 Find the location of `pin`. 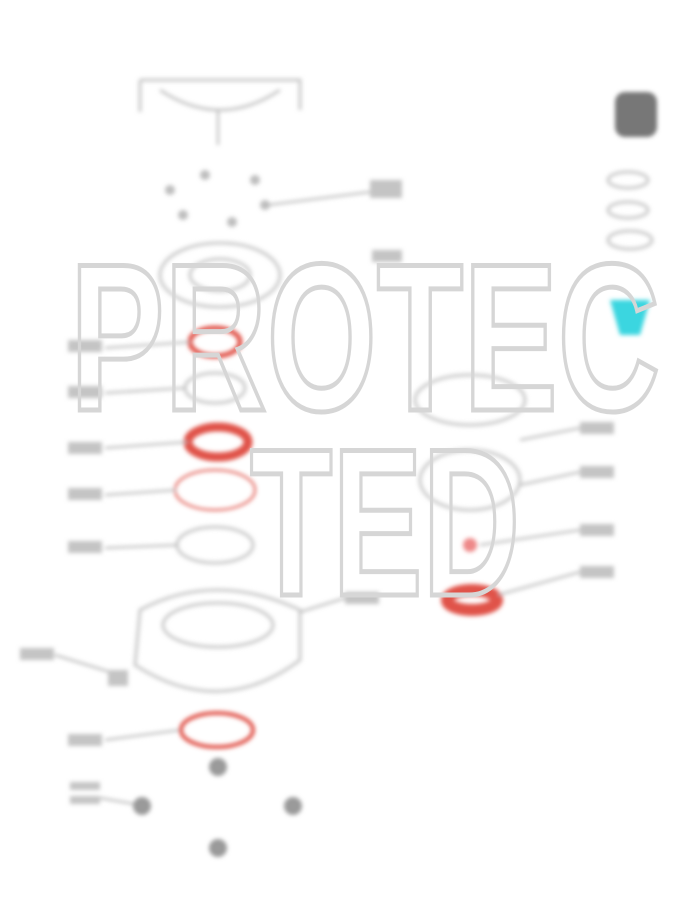

pin is located at coordinates (470, 545).